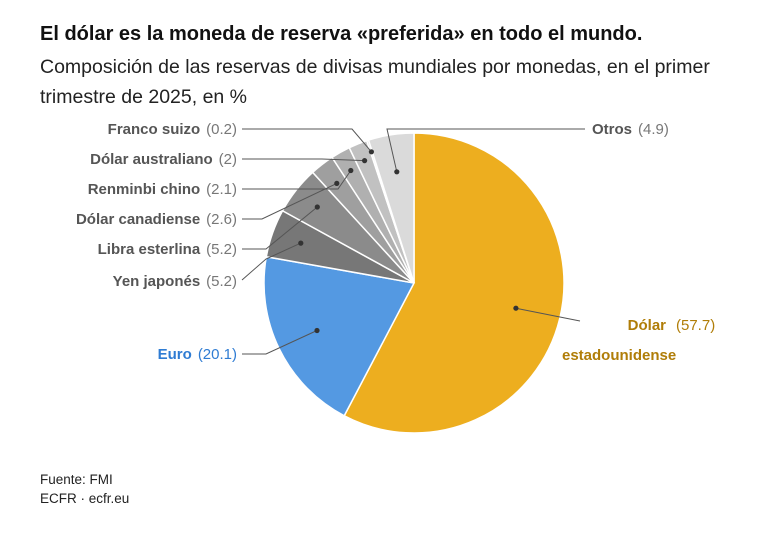 This screenshot has width=778, height=540. Describe the element at coordinates (154, 129) in the screenshot. I see `slice-label-chf: Franco suizo` at that location.